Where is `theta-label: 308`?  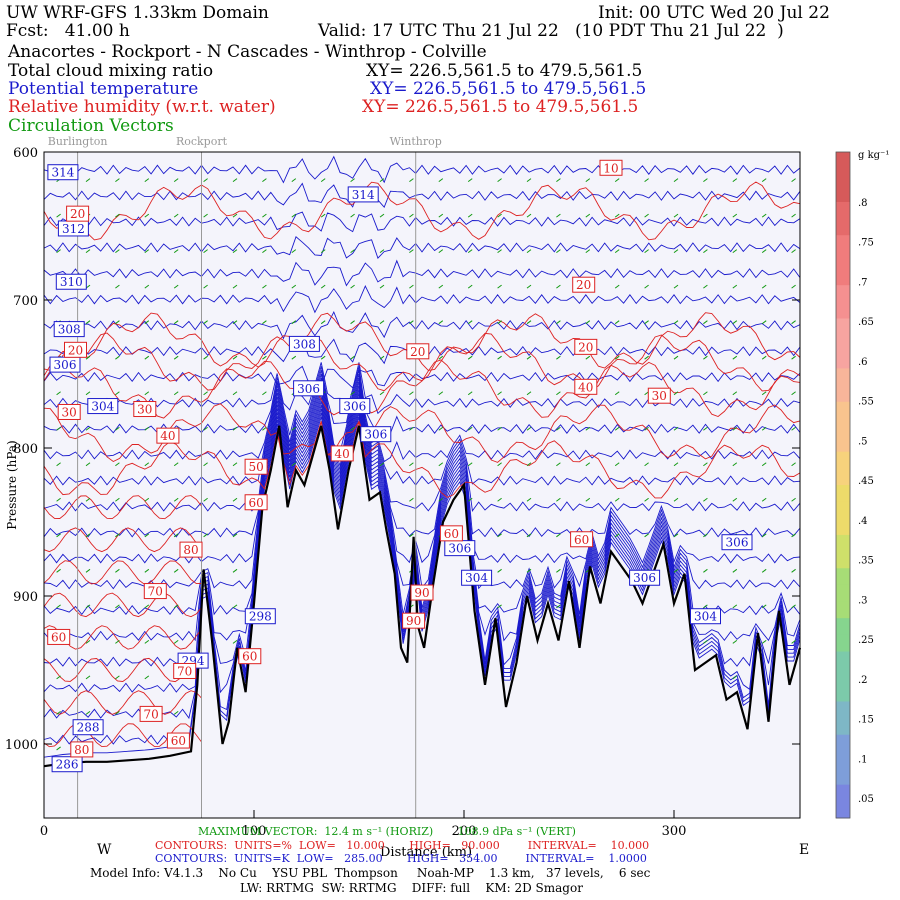
theta-label: 308 is located at coordinates (69, 330).